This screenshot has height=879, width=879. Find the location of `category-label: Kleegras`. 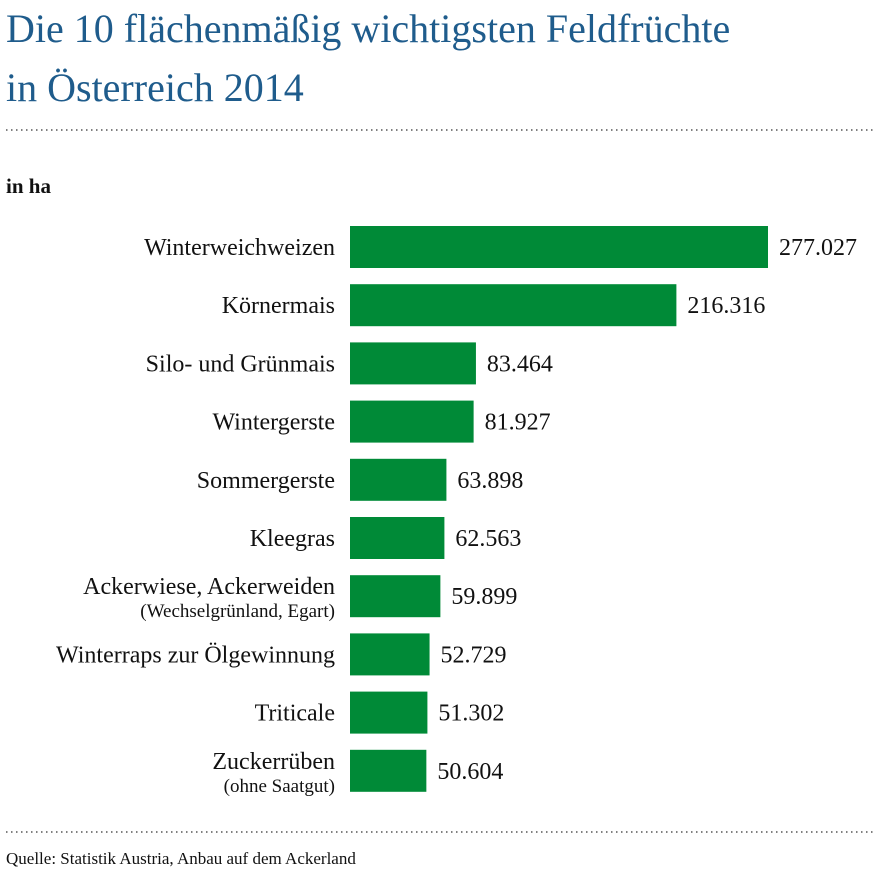

category-label: Kleegras is located at coordinates (292, 539).